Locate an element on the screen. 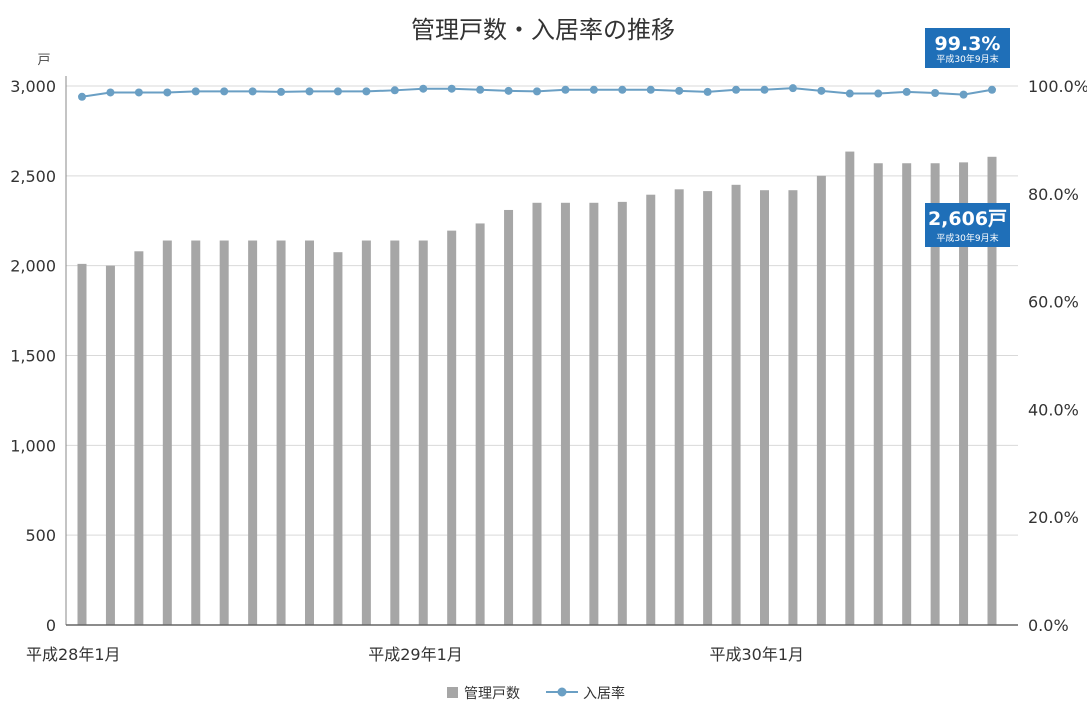 The height and width of the screenshot is (713, 1087). x-tick-label: 平成29年1月 is located at coordinates (415, 654).